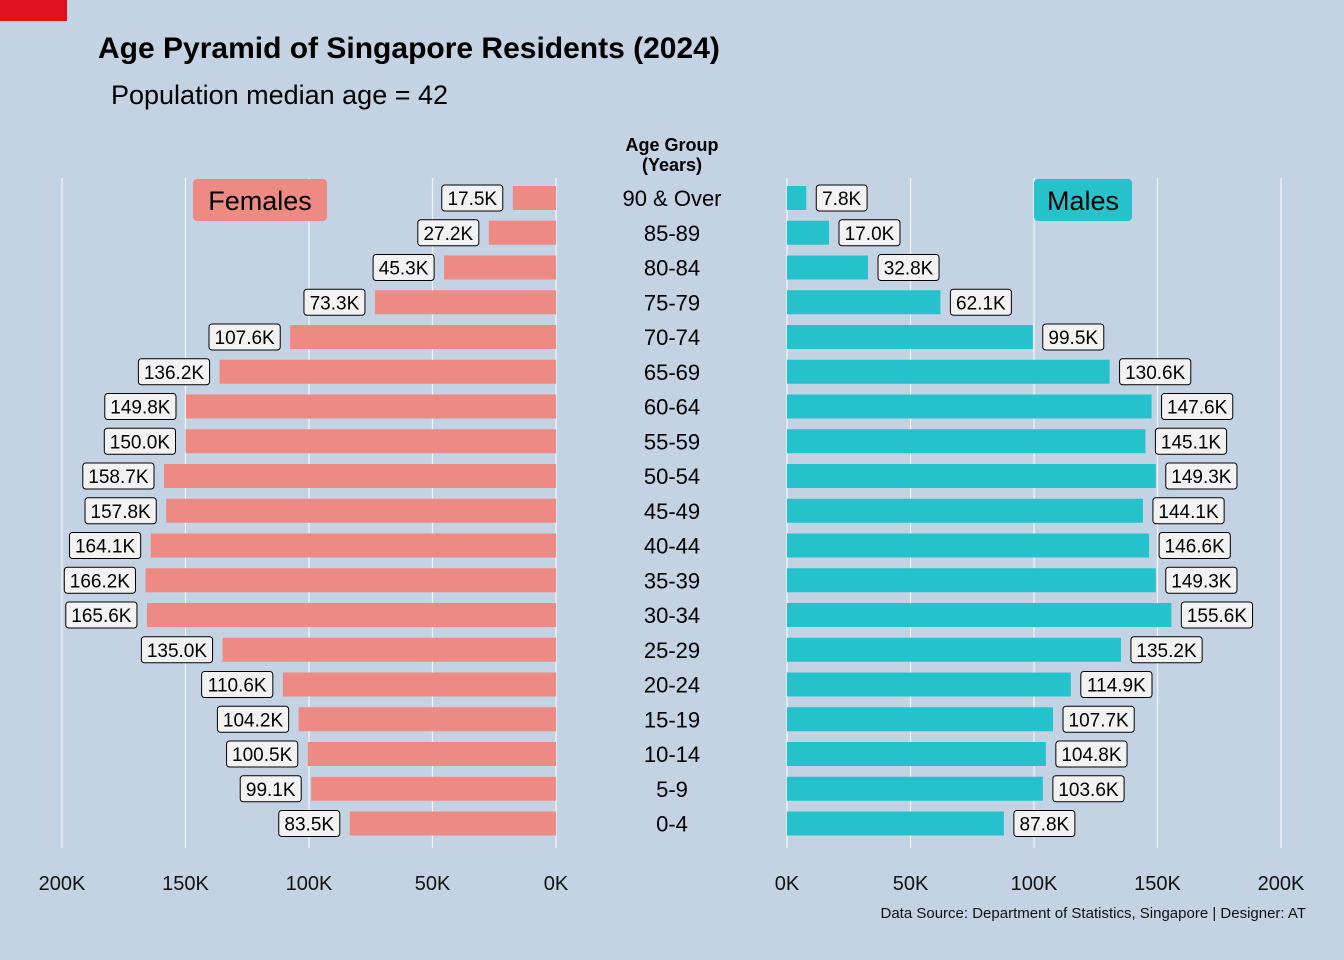 The height and width of the screenshot is (960, 1344). What do you see at coordinates (33, 10) in the screenshot?
I see `corner-mark` at bounding box center [33, 10].